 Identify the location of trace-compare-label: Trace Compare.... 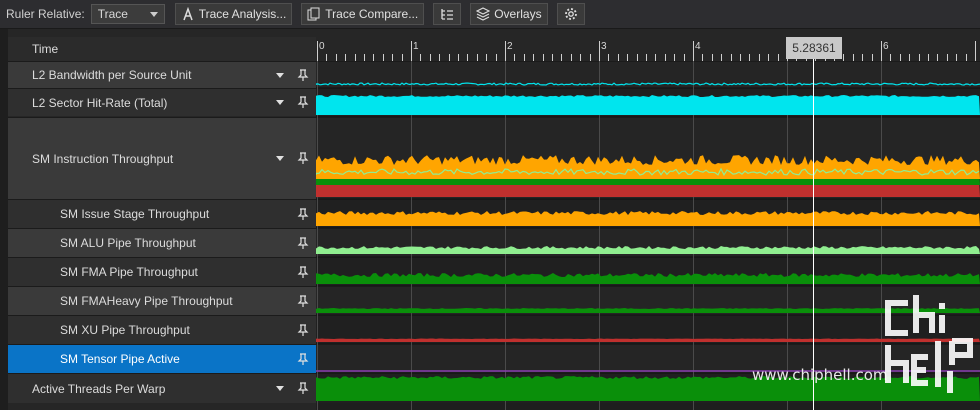
(372, 14).